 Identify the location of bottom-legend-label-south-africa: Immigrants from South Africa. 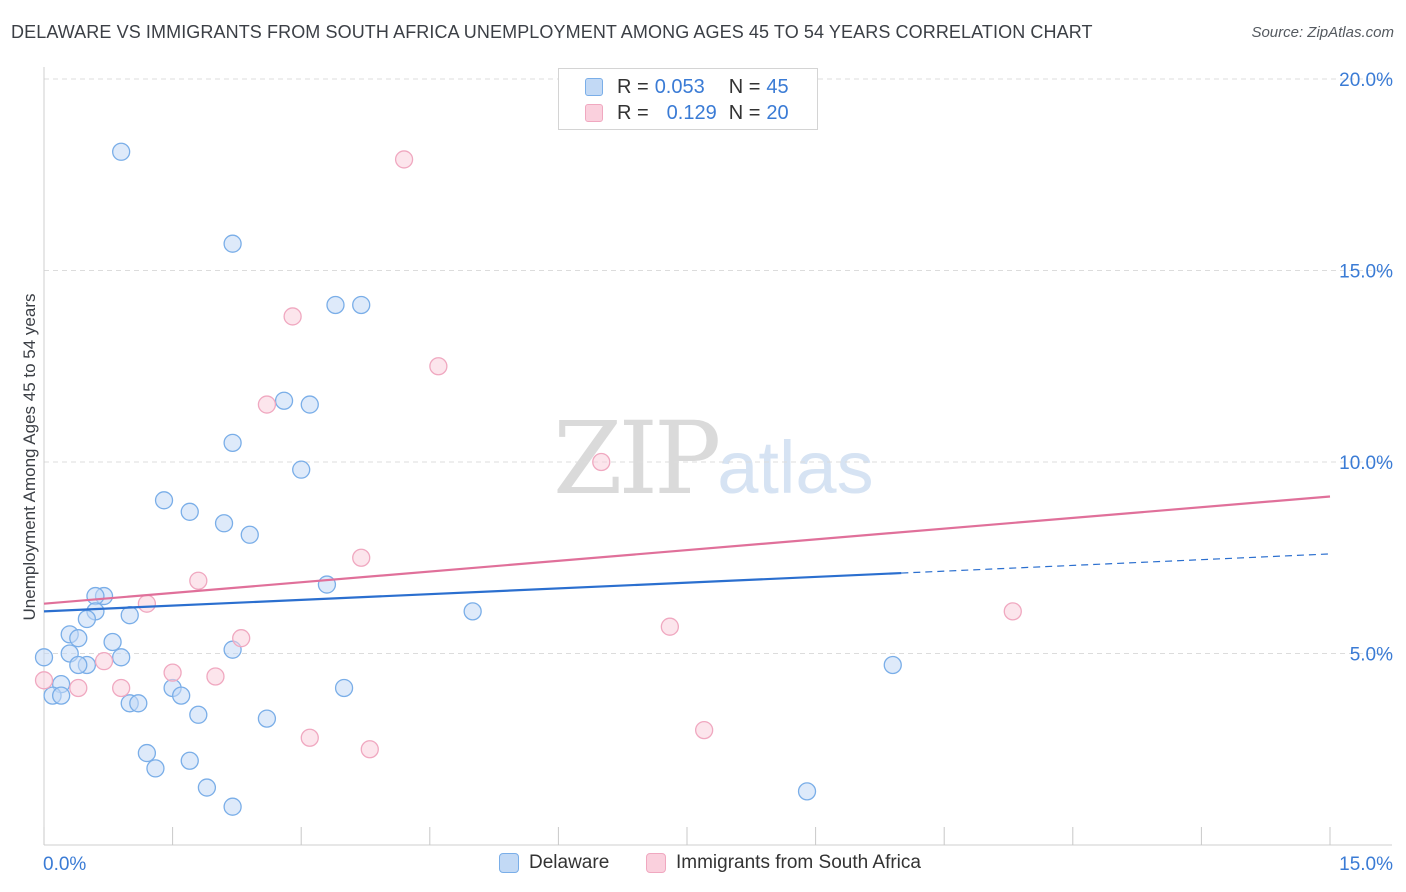
(798, 862).